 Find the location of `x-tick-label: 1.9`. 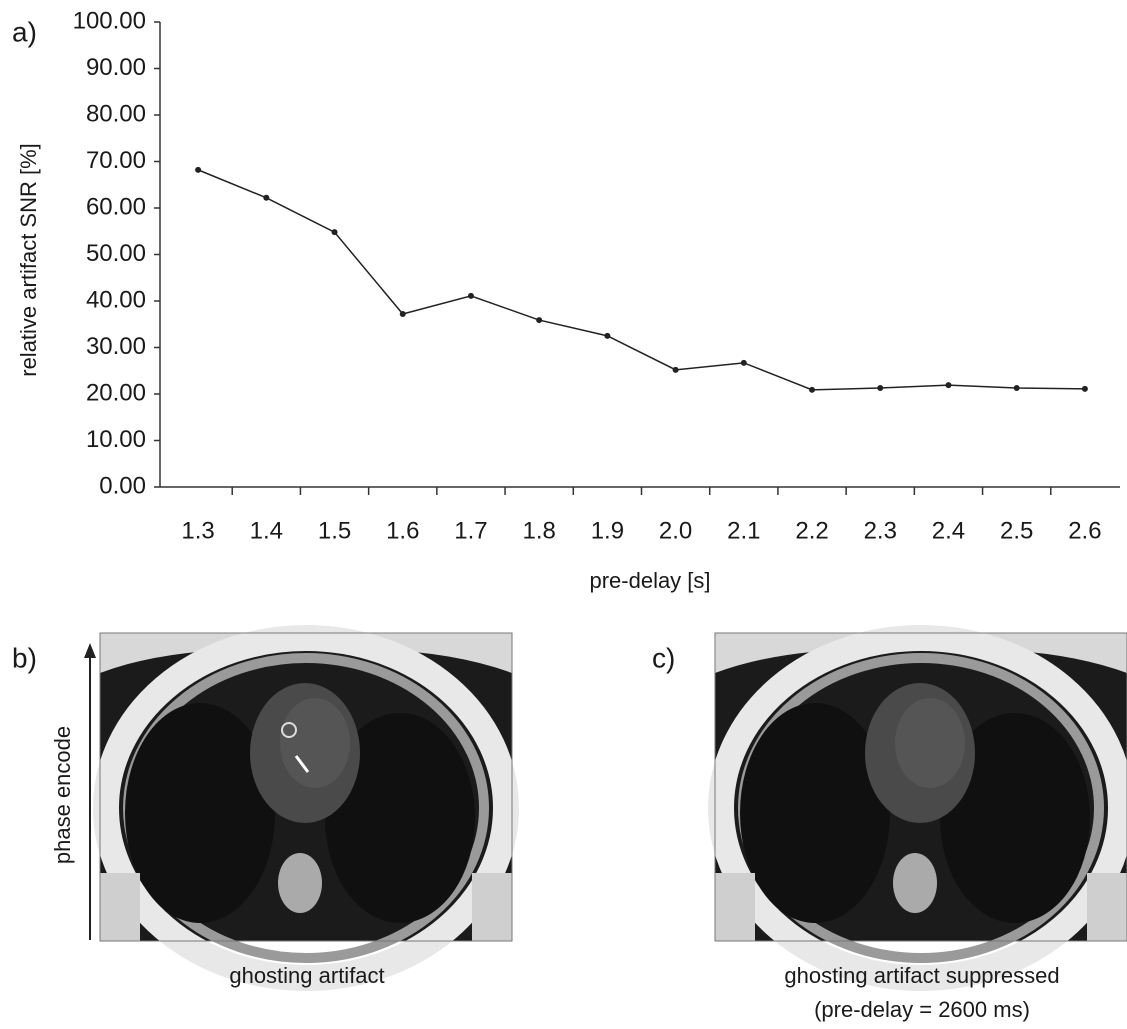

x-tick-label: 1.9 is located at coordinates (607, 530).